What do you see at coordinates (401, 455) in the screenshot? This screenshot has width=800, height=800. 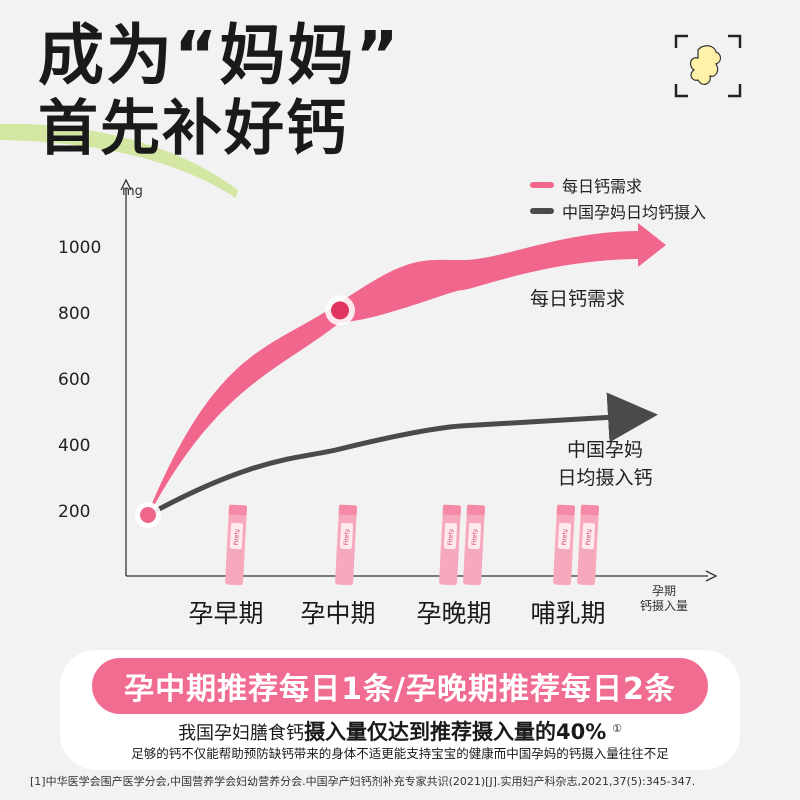 I see `series-line-intake` at bounding box center [401, 455].